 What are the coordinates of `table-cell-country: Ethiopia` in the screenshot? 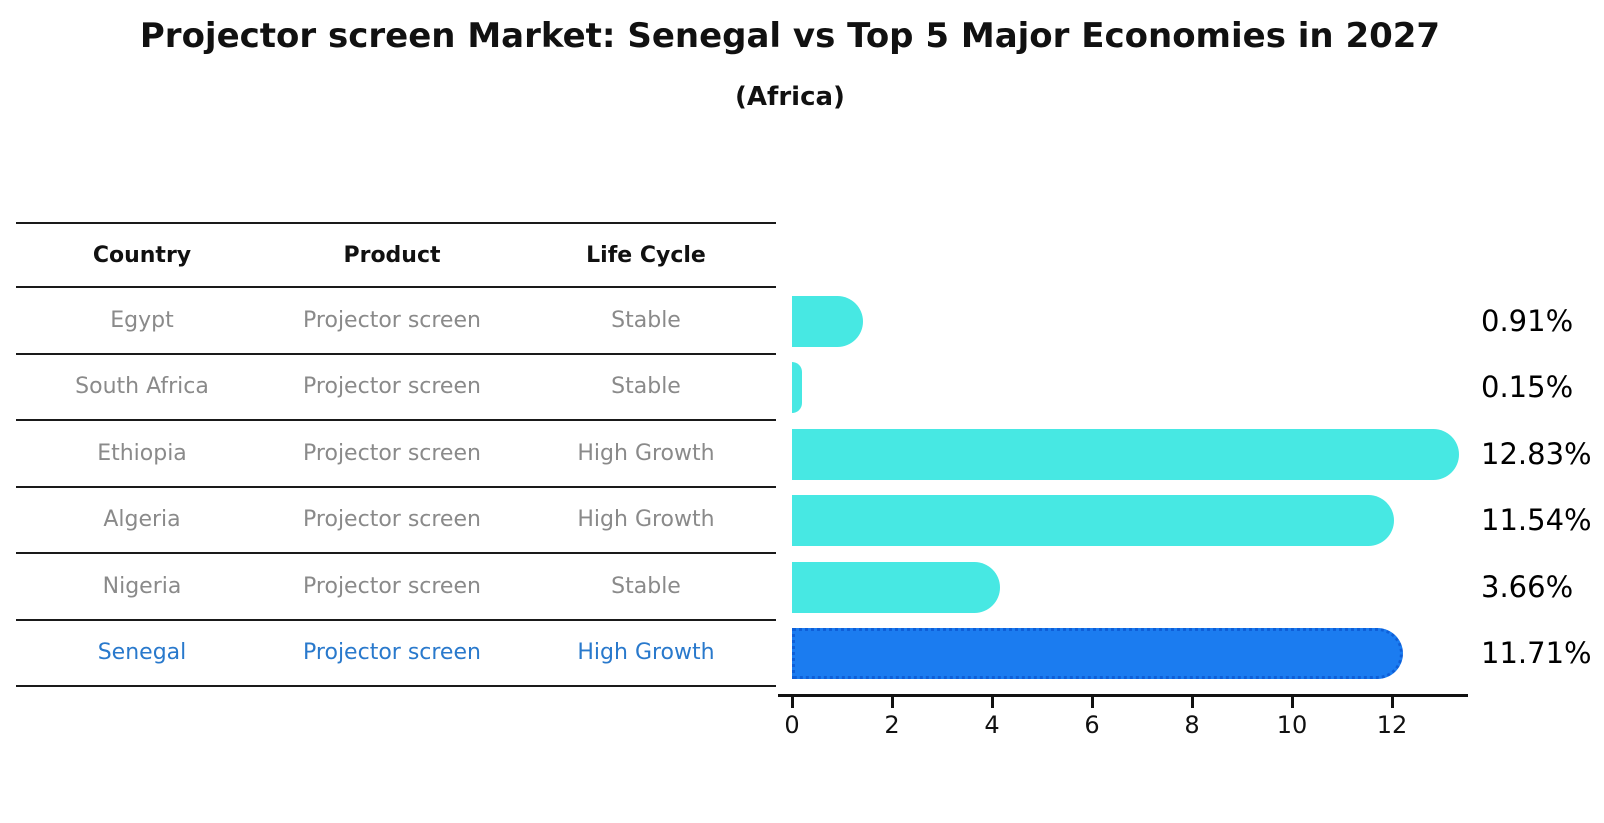 It's located at (142, 453).